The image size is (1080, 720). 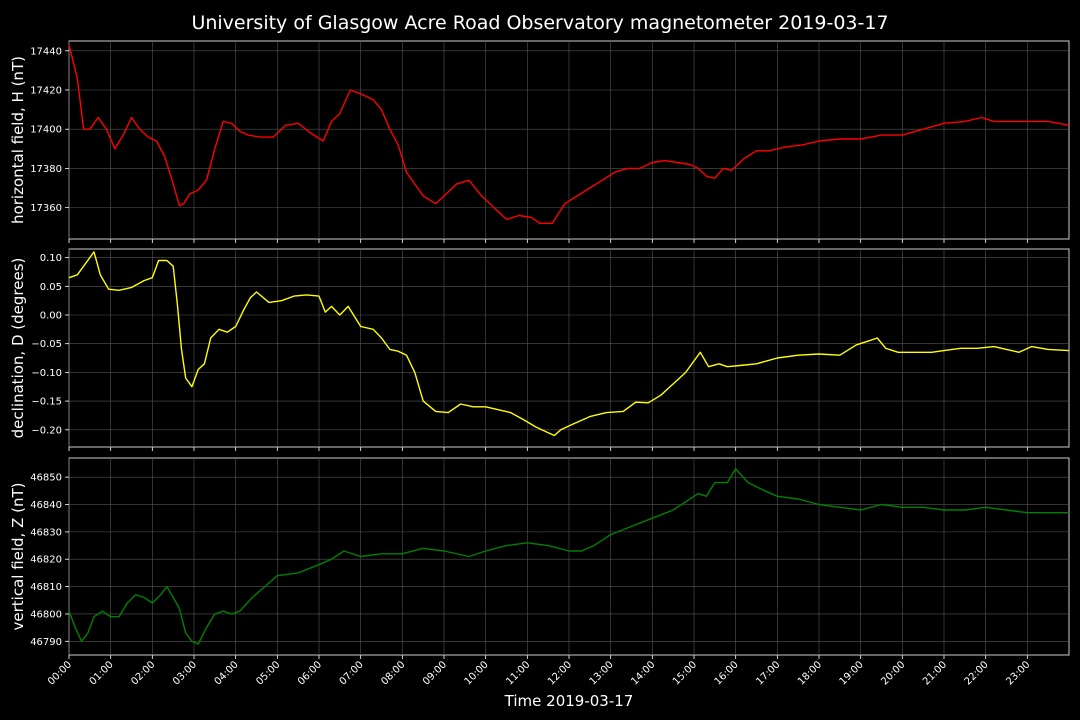 I want to click on x-tick-label: 12:00, so click(x=560, y=673).